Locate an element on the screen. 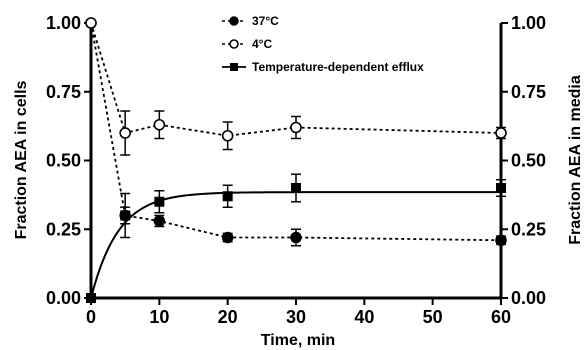  x-tick-label: 10 is located at coordinates (159, 317).